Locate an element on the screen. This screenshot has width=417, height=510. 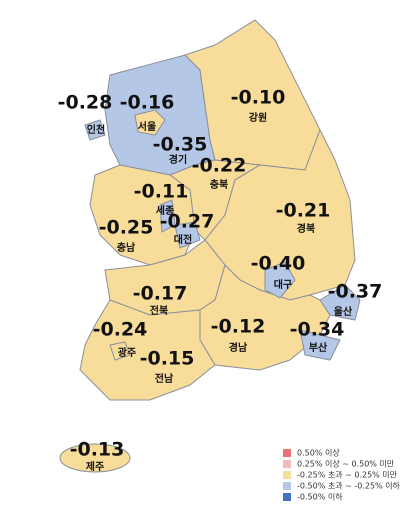
region-value: -0.15 is located at coordinates (167, 359).